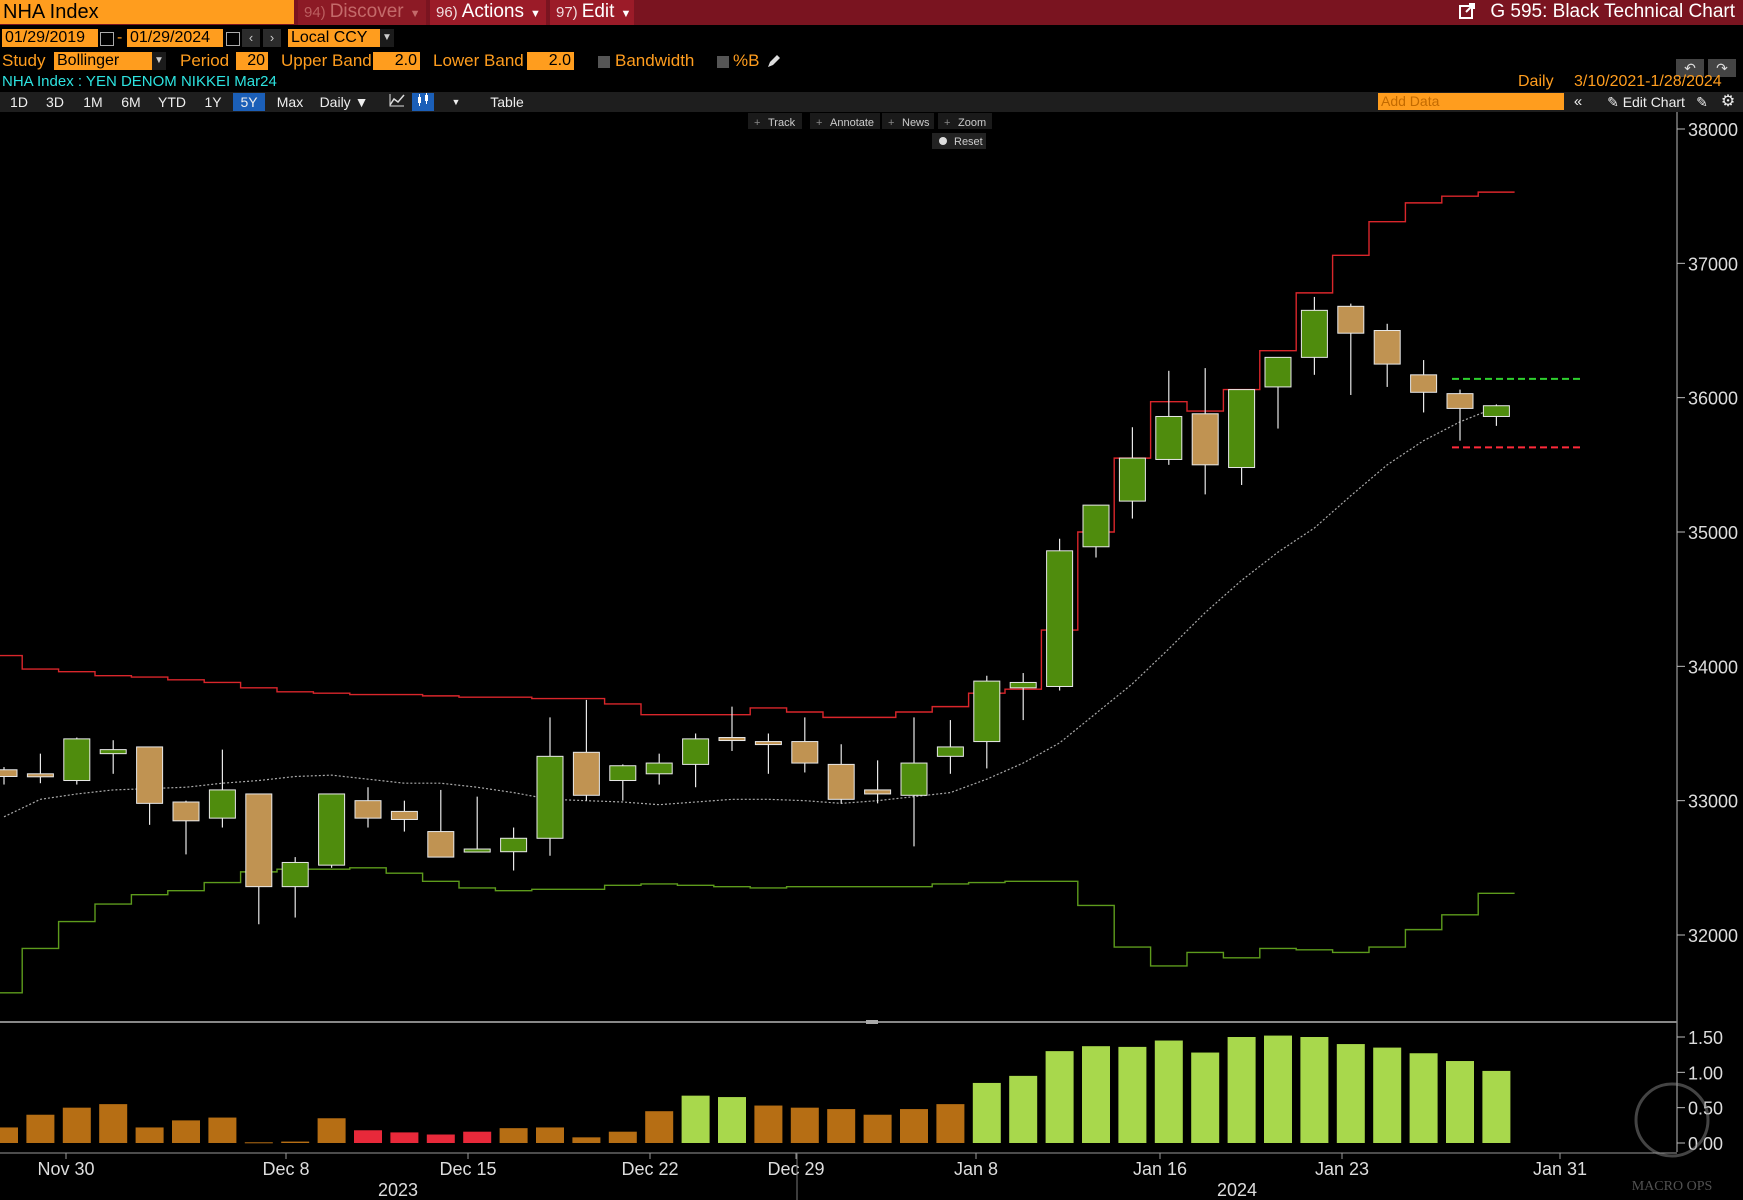 This screenshot has height=1200, width=1743. What do you see at coordinates (1597, 12) in the screenshot?
I see `chart-title: G 595: Black Technical Chart` at bounding box center [1597, 12].